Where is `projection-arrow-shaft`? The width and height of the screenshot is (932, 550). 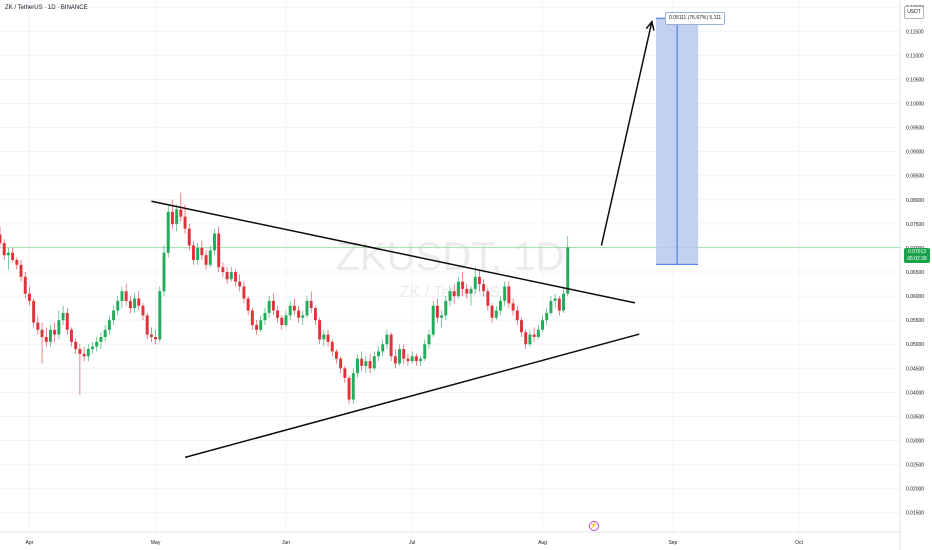
projection-arrow-shaft is located at coordinates (626, 133).